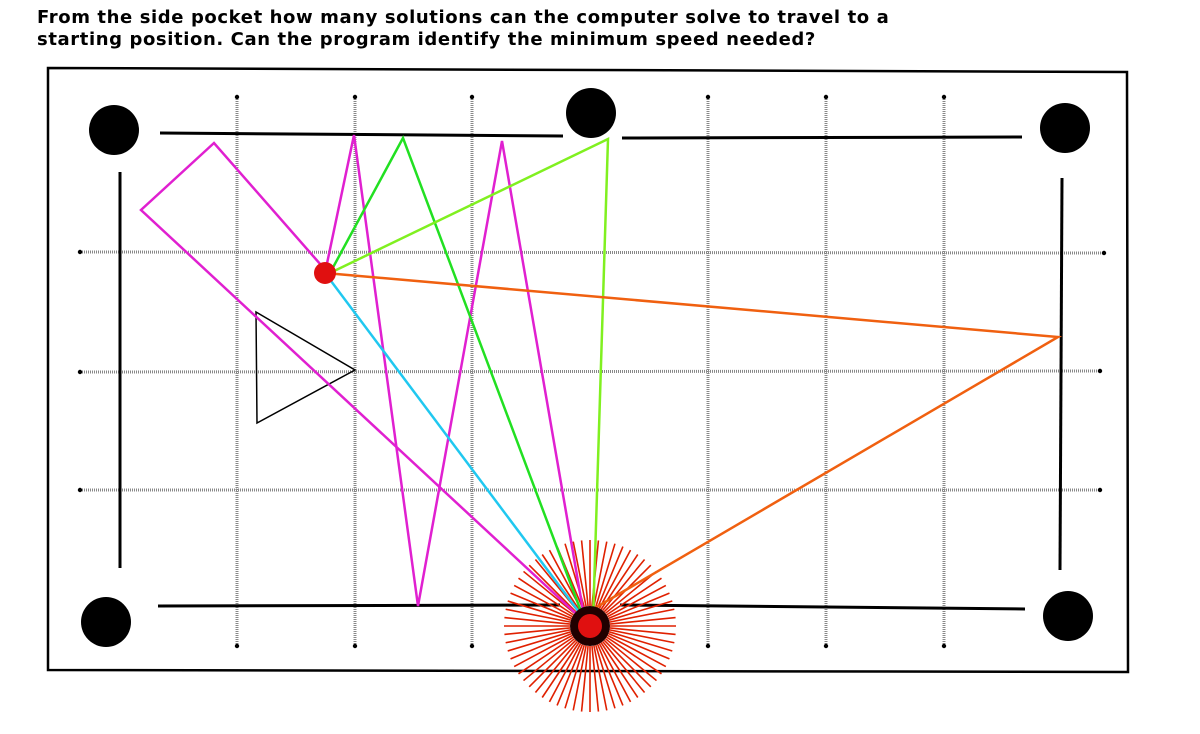 This screenshot has height=734, width=1200. What do you see at coordinates (325, 273) in the screenshot?
I see `target-ball` at bounding box center [325, 273].